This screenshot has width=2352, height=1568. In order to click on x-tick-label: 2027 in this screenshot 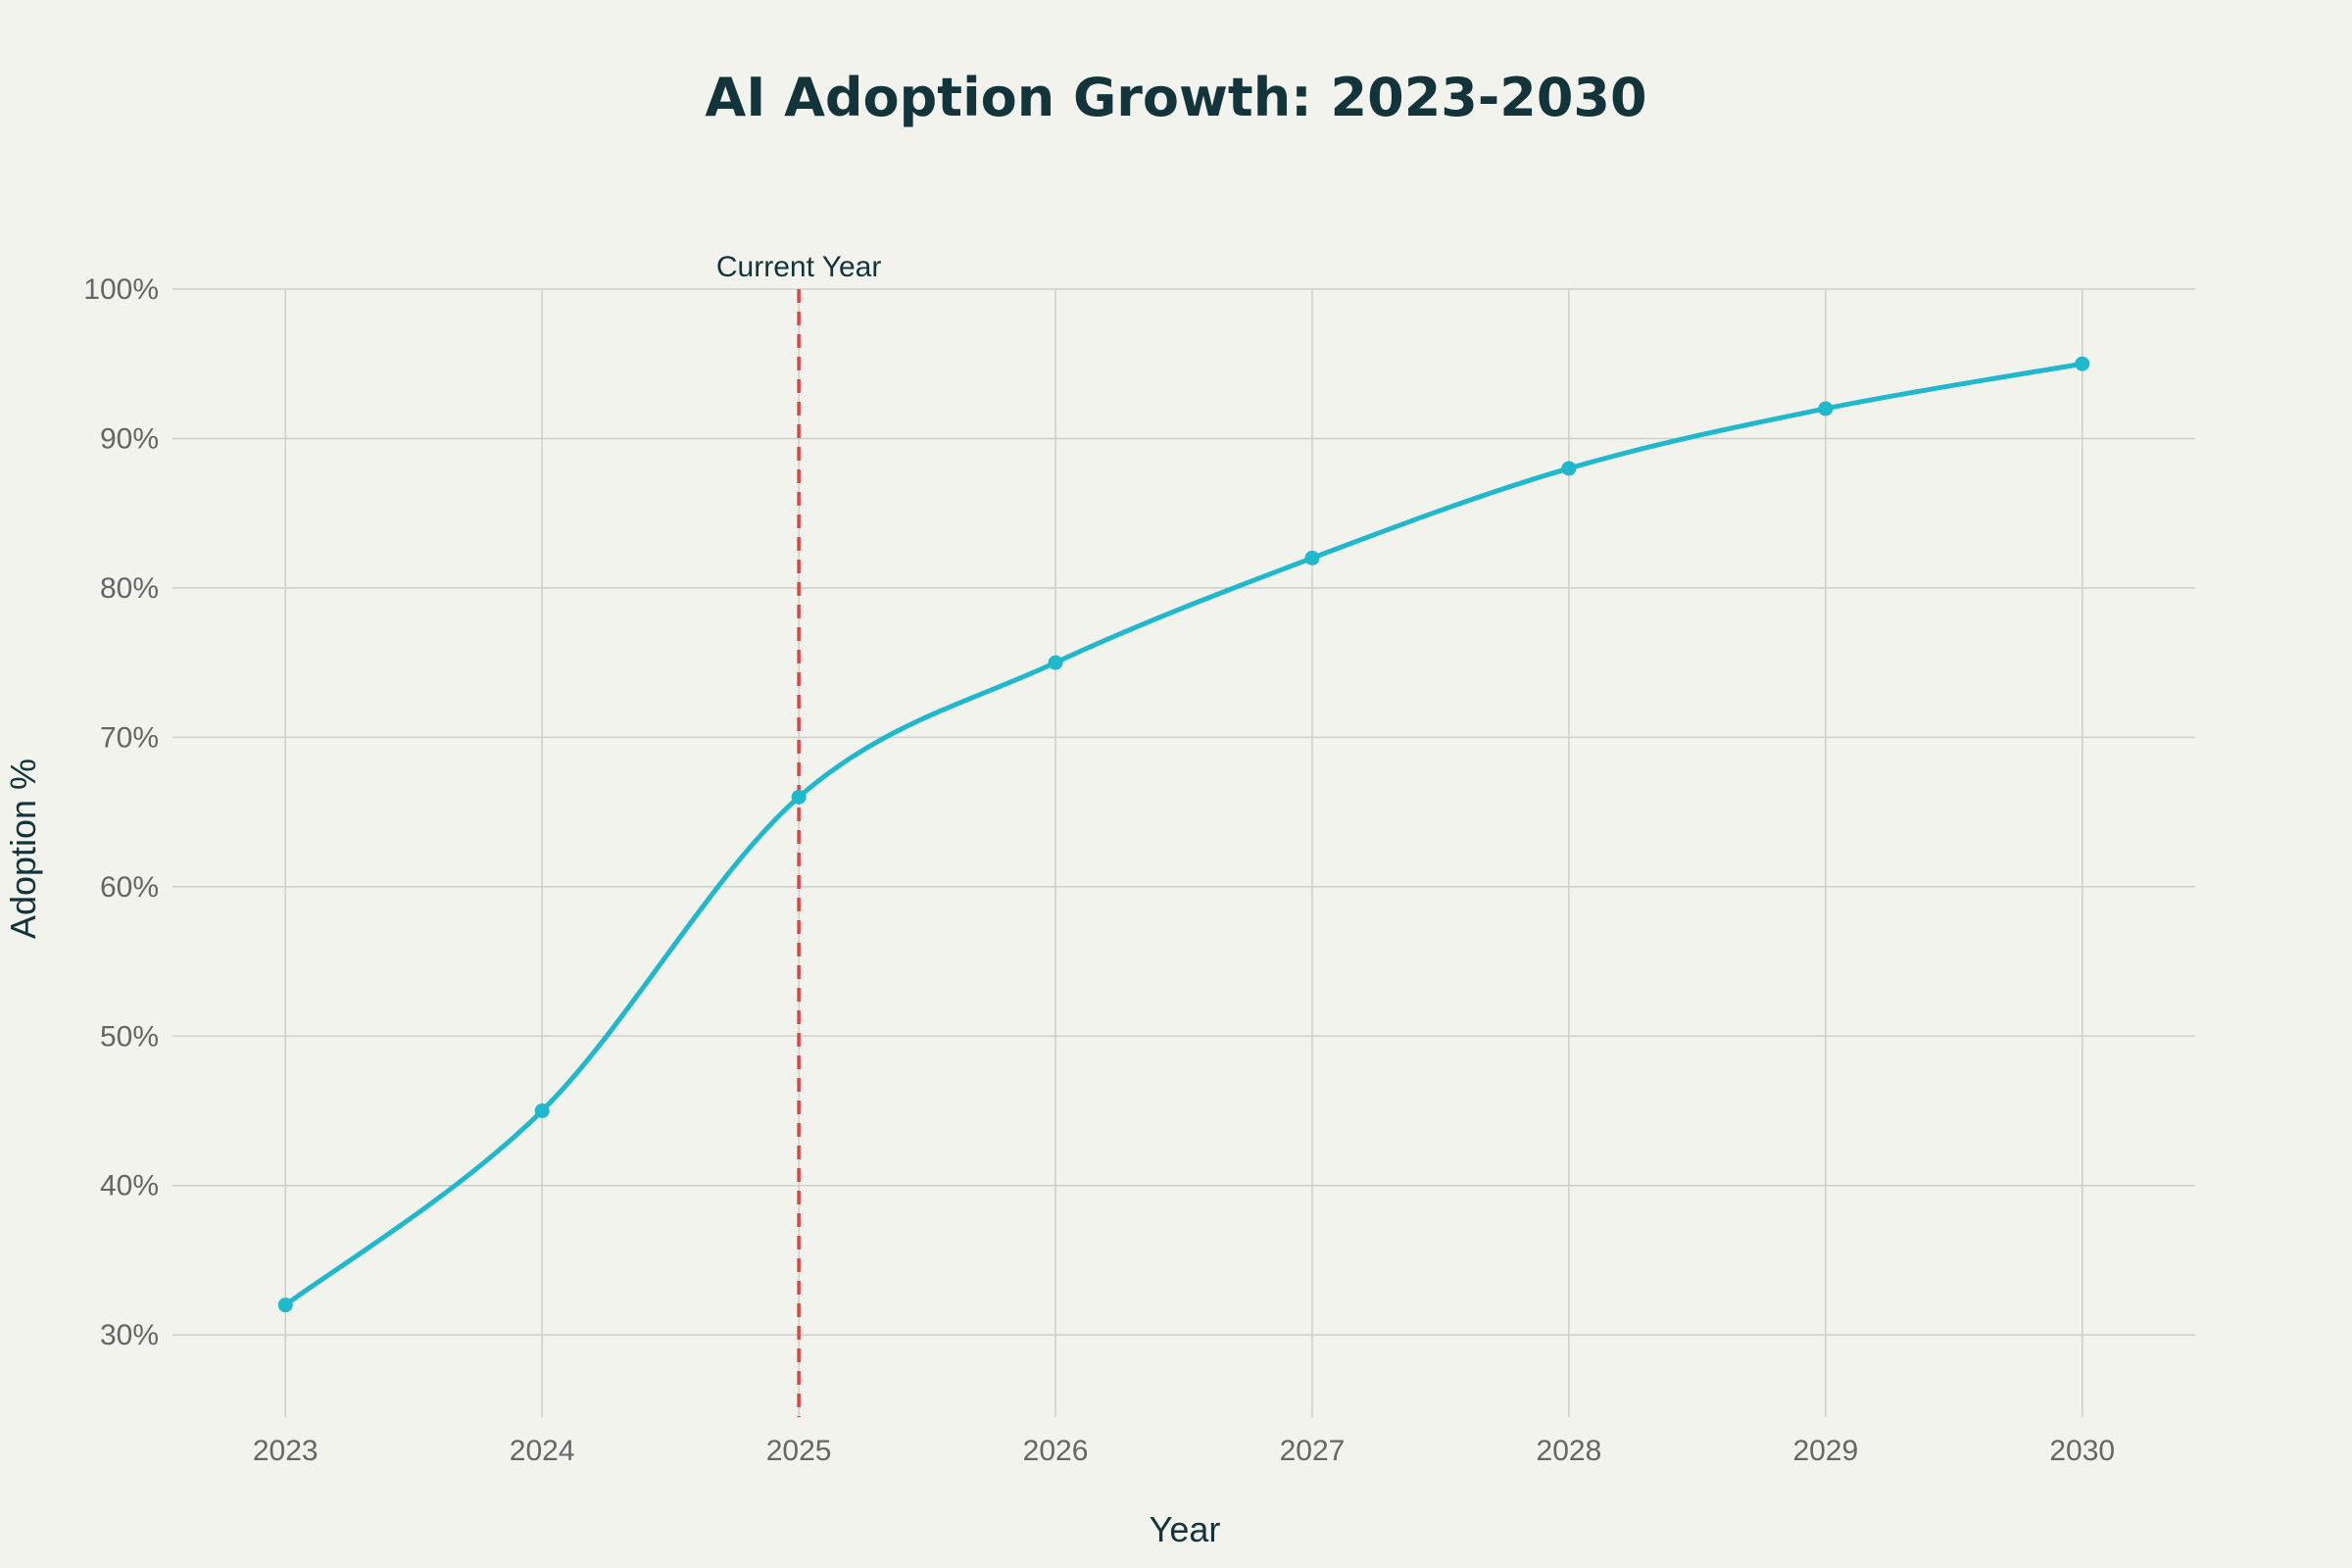, I will do `click(1313, 1451)`.